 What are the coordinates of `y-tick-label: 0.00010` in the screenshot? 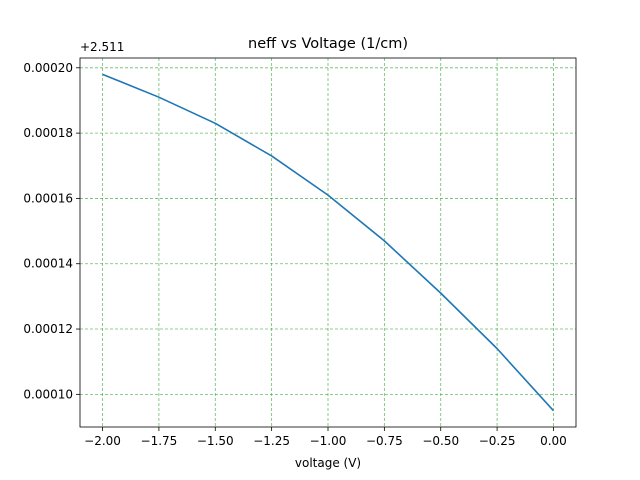 It's located at (48, 394).